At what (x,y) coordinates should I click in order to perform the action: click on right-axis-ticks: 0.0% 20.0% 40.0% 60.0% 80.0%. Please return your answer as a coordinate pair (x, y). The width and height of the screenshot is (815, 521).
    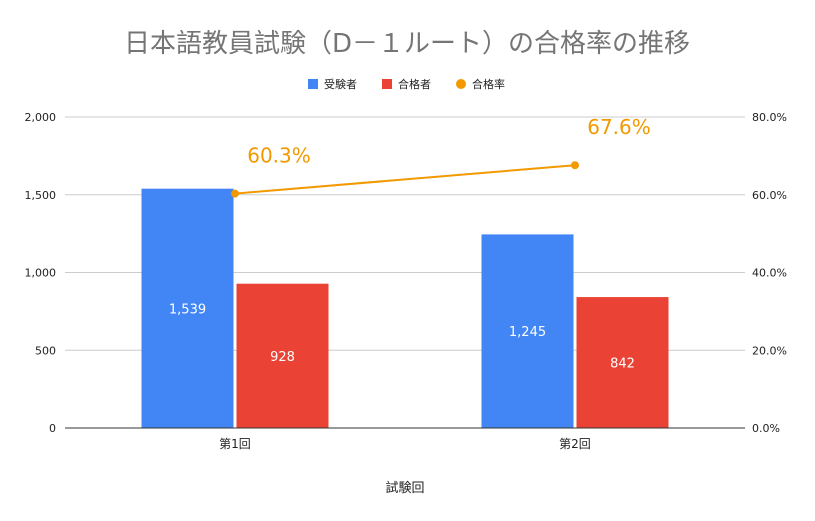
    Looking at the image, I should click on (769, 273).